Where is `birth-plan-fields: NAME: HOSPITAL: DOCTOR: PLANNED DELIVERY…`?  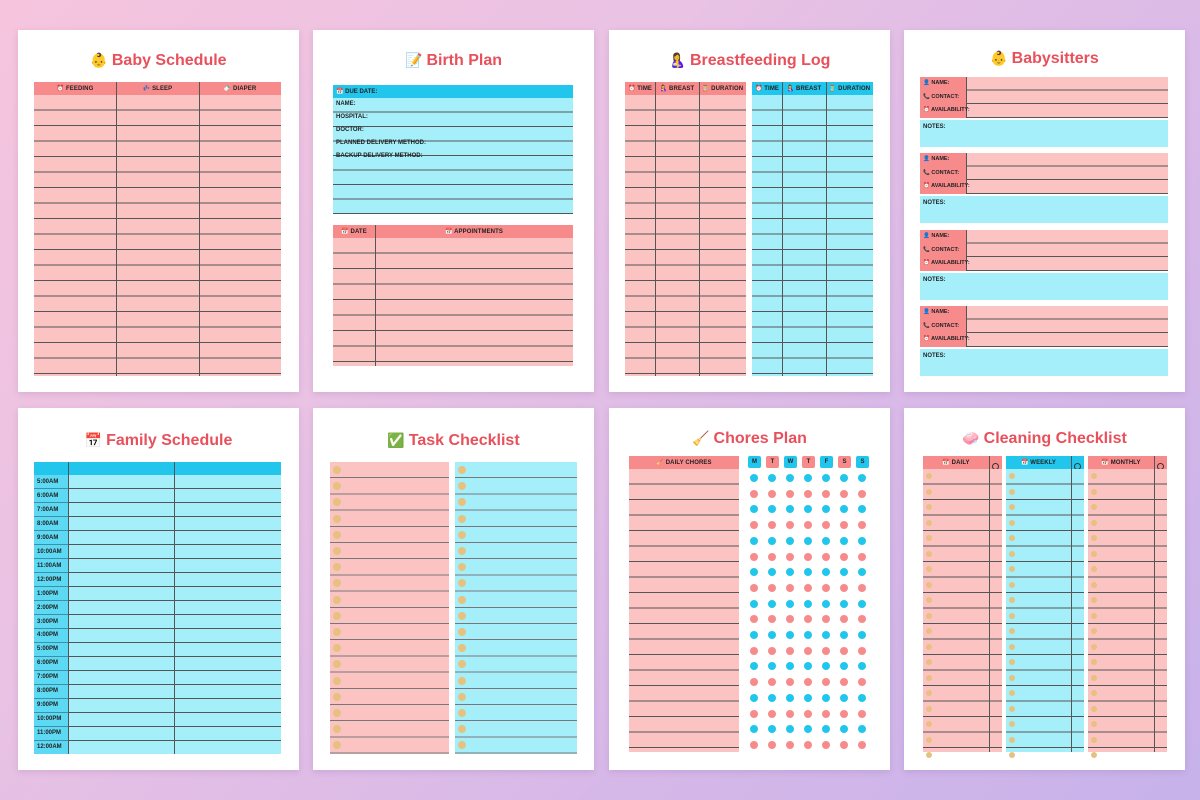
birth-plan-fields: NAME: HOSPITAL: DOCTOR: PLANNED DELIVERY… is located at coordinates (453, 156).